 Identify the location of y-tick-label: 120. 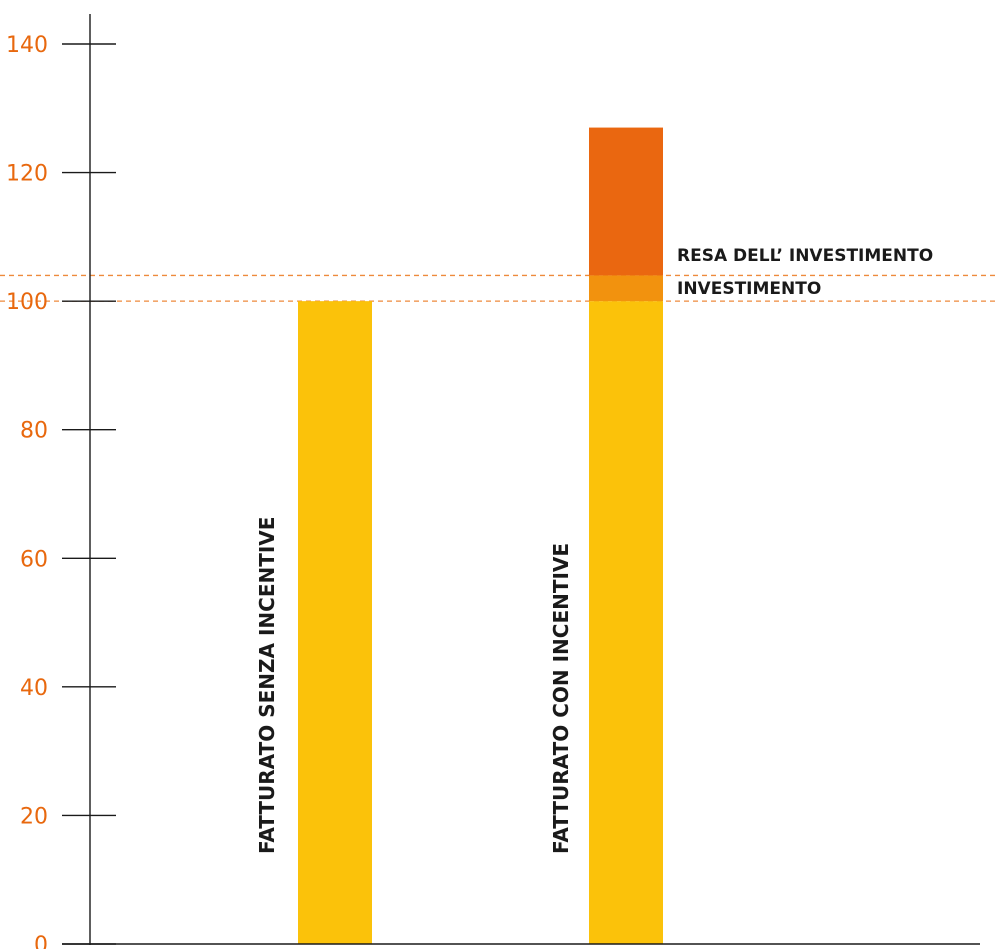
(27, 174).